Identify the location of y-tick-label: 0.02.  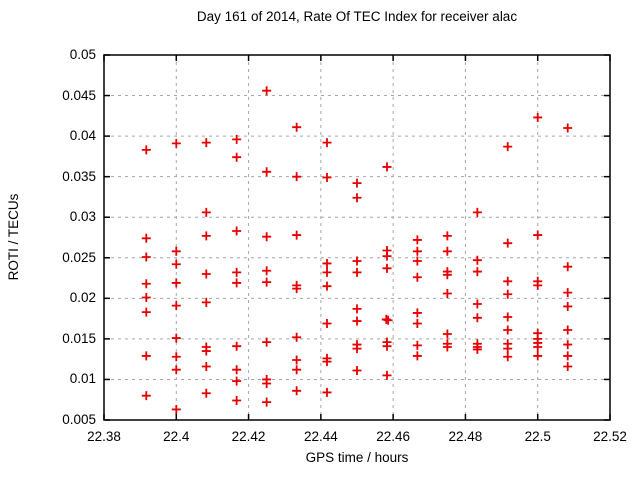
(82, 298).